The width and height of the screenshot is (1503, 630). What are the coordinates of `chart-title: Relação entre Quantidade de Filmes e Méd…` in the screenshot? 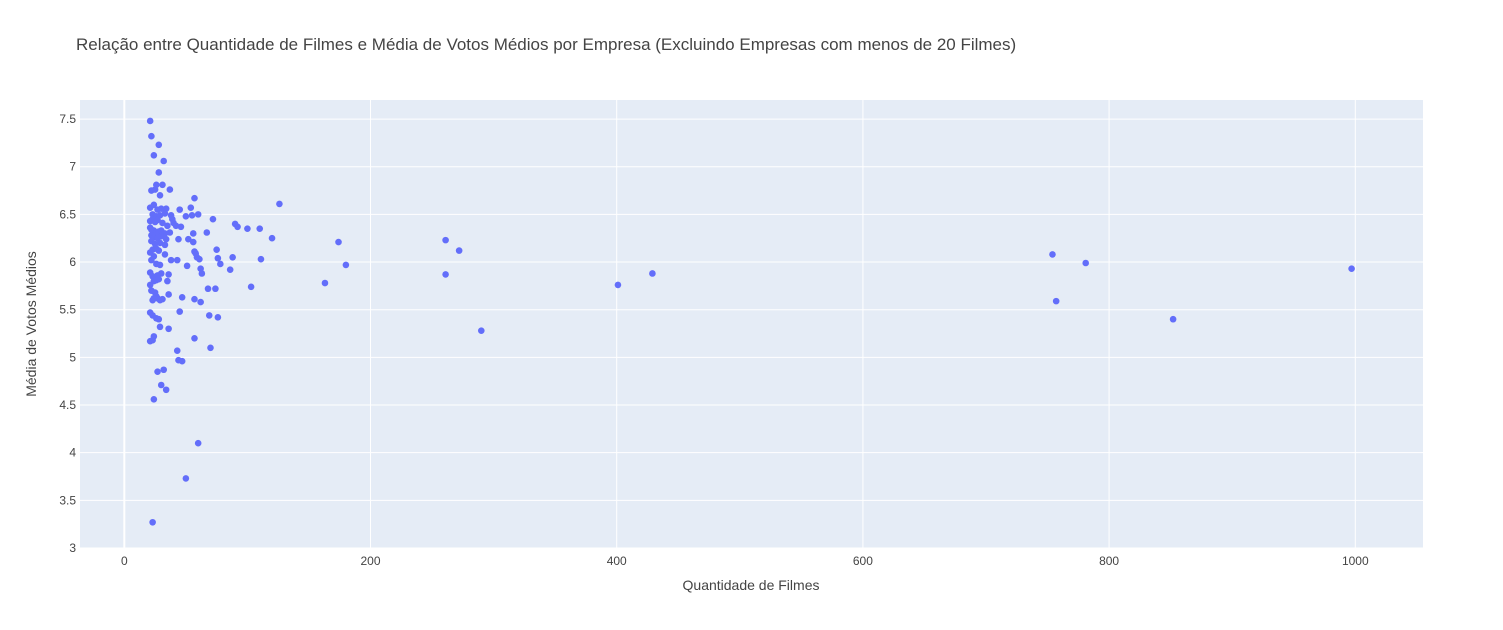 It's located at (546, 44).